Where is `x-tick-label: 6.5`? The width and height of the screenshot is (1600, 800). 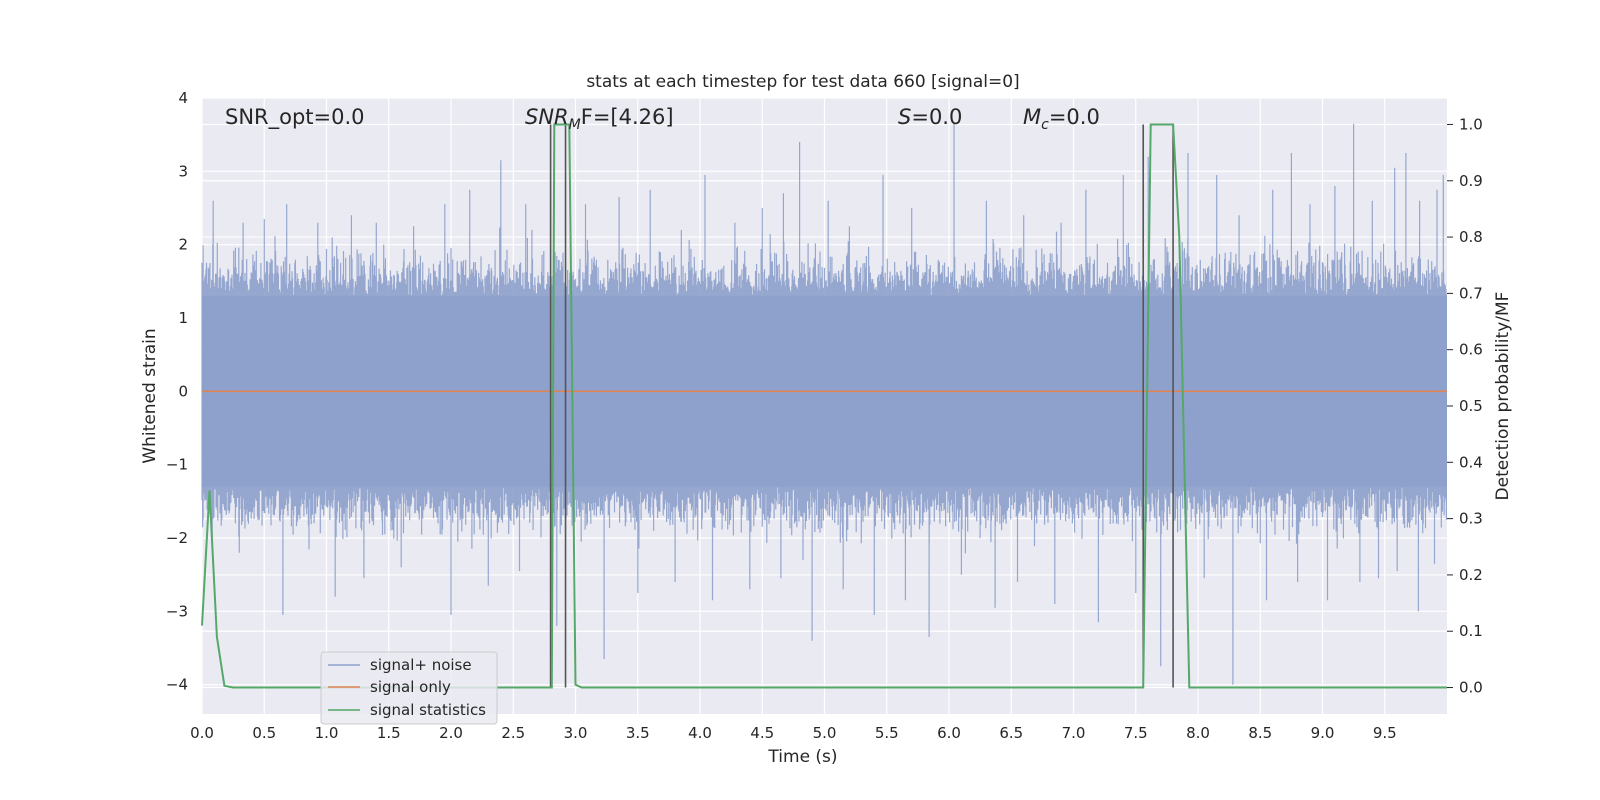
x-tick-label: 6.5 is located at coordinates (1011, 733).